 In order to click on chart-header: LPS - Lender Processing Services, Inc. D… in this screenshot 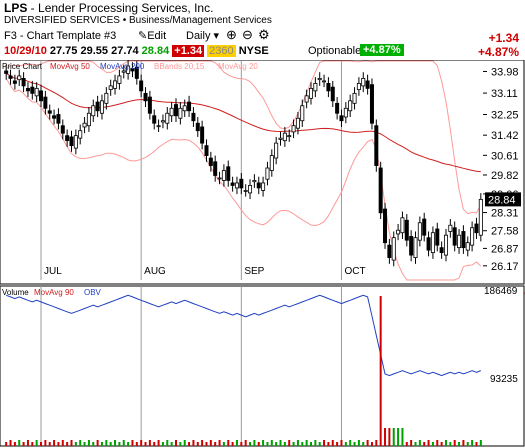, I will do `click(262, 30)`.